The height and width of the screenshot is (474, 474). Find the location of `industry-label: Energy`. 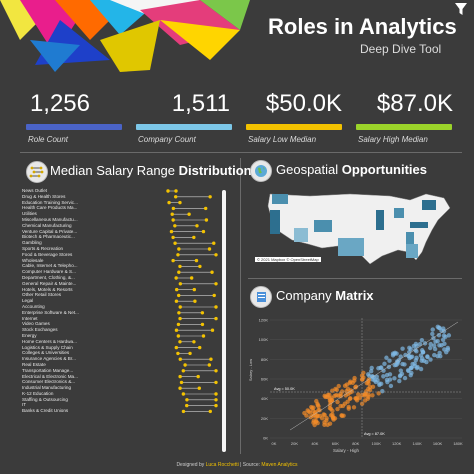

industry-label: Energy is located at coordinates (29, 335).